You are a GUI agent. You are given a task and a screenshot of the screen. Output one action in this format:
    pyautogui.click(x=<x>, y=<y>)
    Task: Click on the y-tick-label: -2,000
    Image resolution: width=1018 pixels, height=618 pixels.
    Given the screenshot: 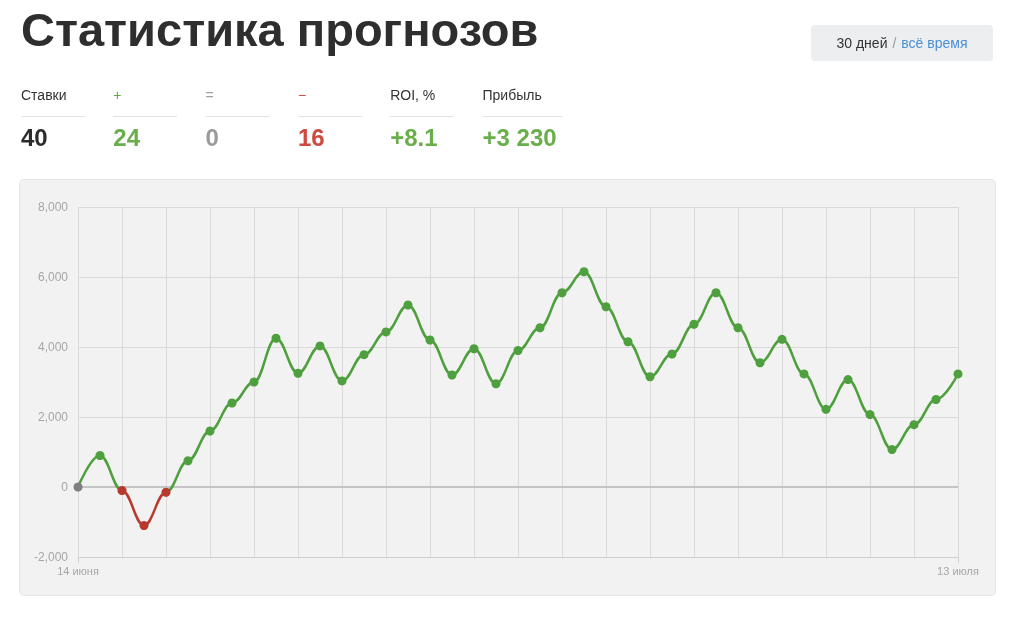 What is the action you would take?
    pyautogui.click(x=51, y=557)
    